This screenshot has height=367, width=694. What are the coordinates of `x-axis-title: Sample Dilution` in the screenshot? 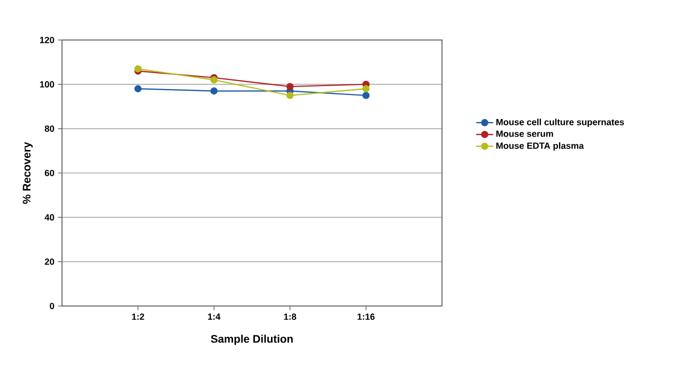 It's located at (251, 339).